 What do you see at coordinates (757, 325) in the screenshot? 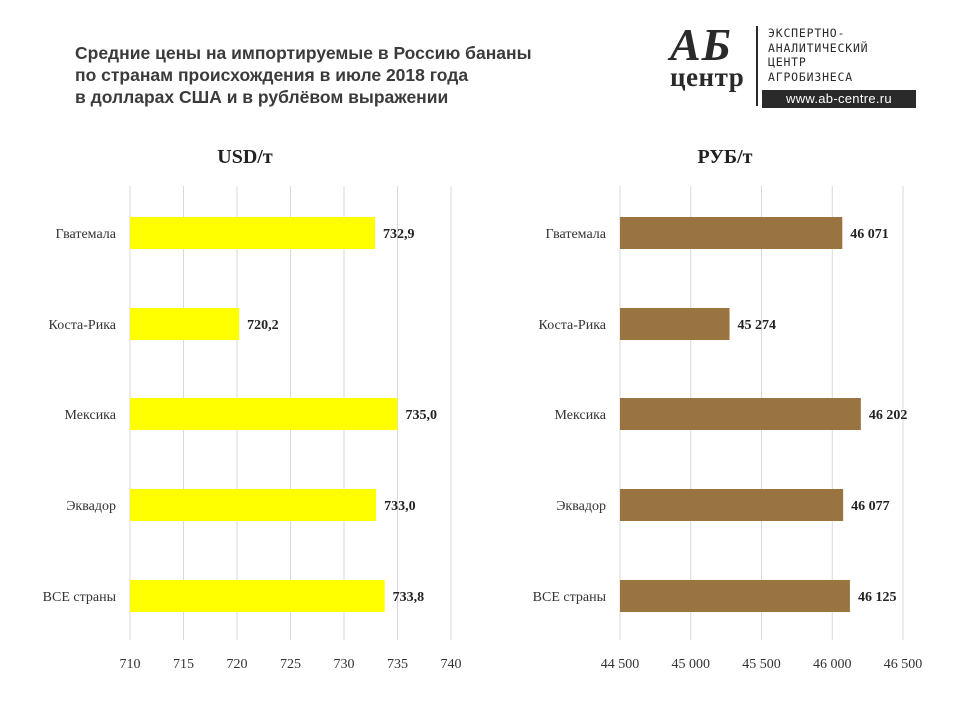
I see `rub-data-label: 45 274` at bounding box center [757, 325].